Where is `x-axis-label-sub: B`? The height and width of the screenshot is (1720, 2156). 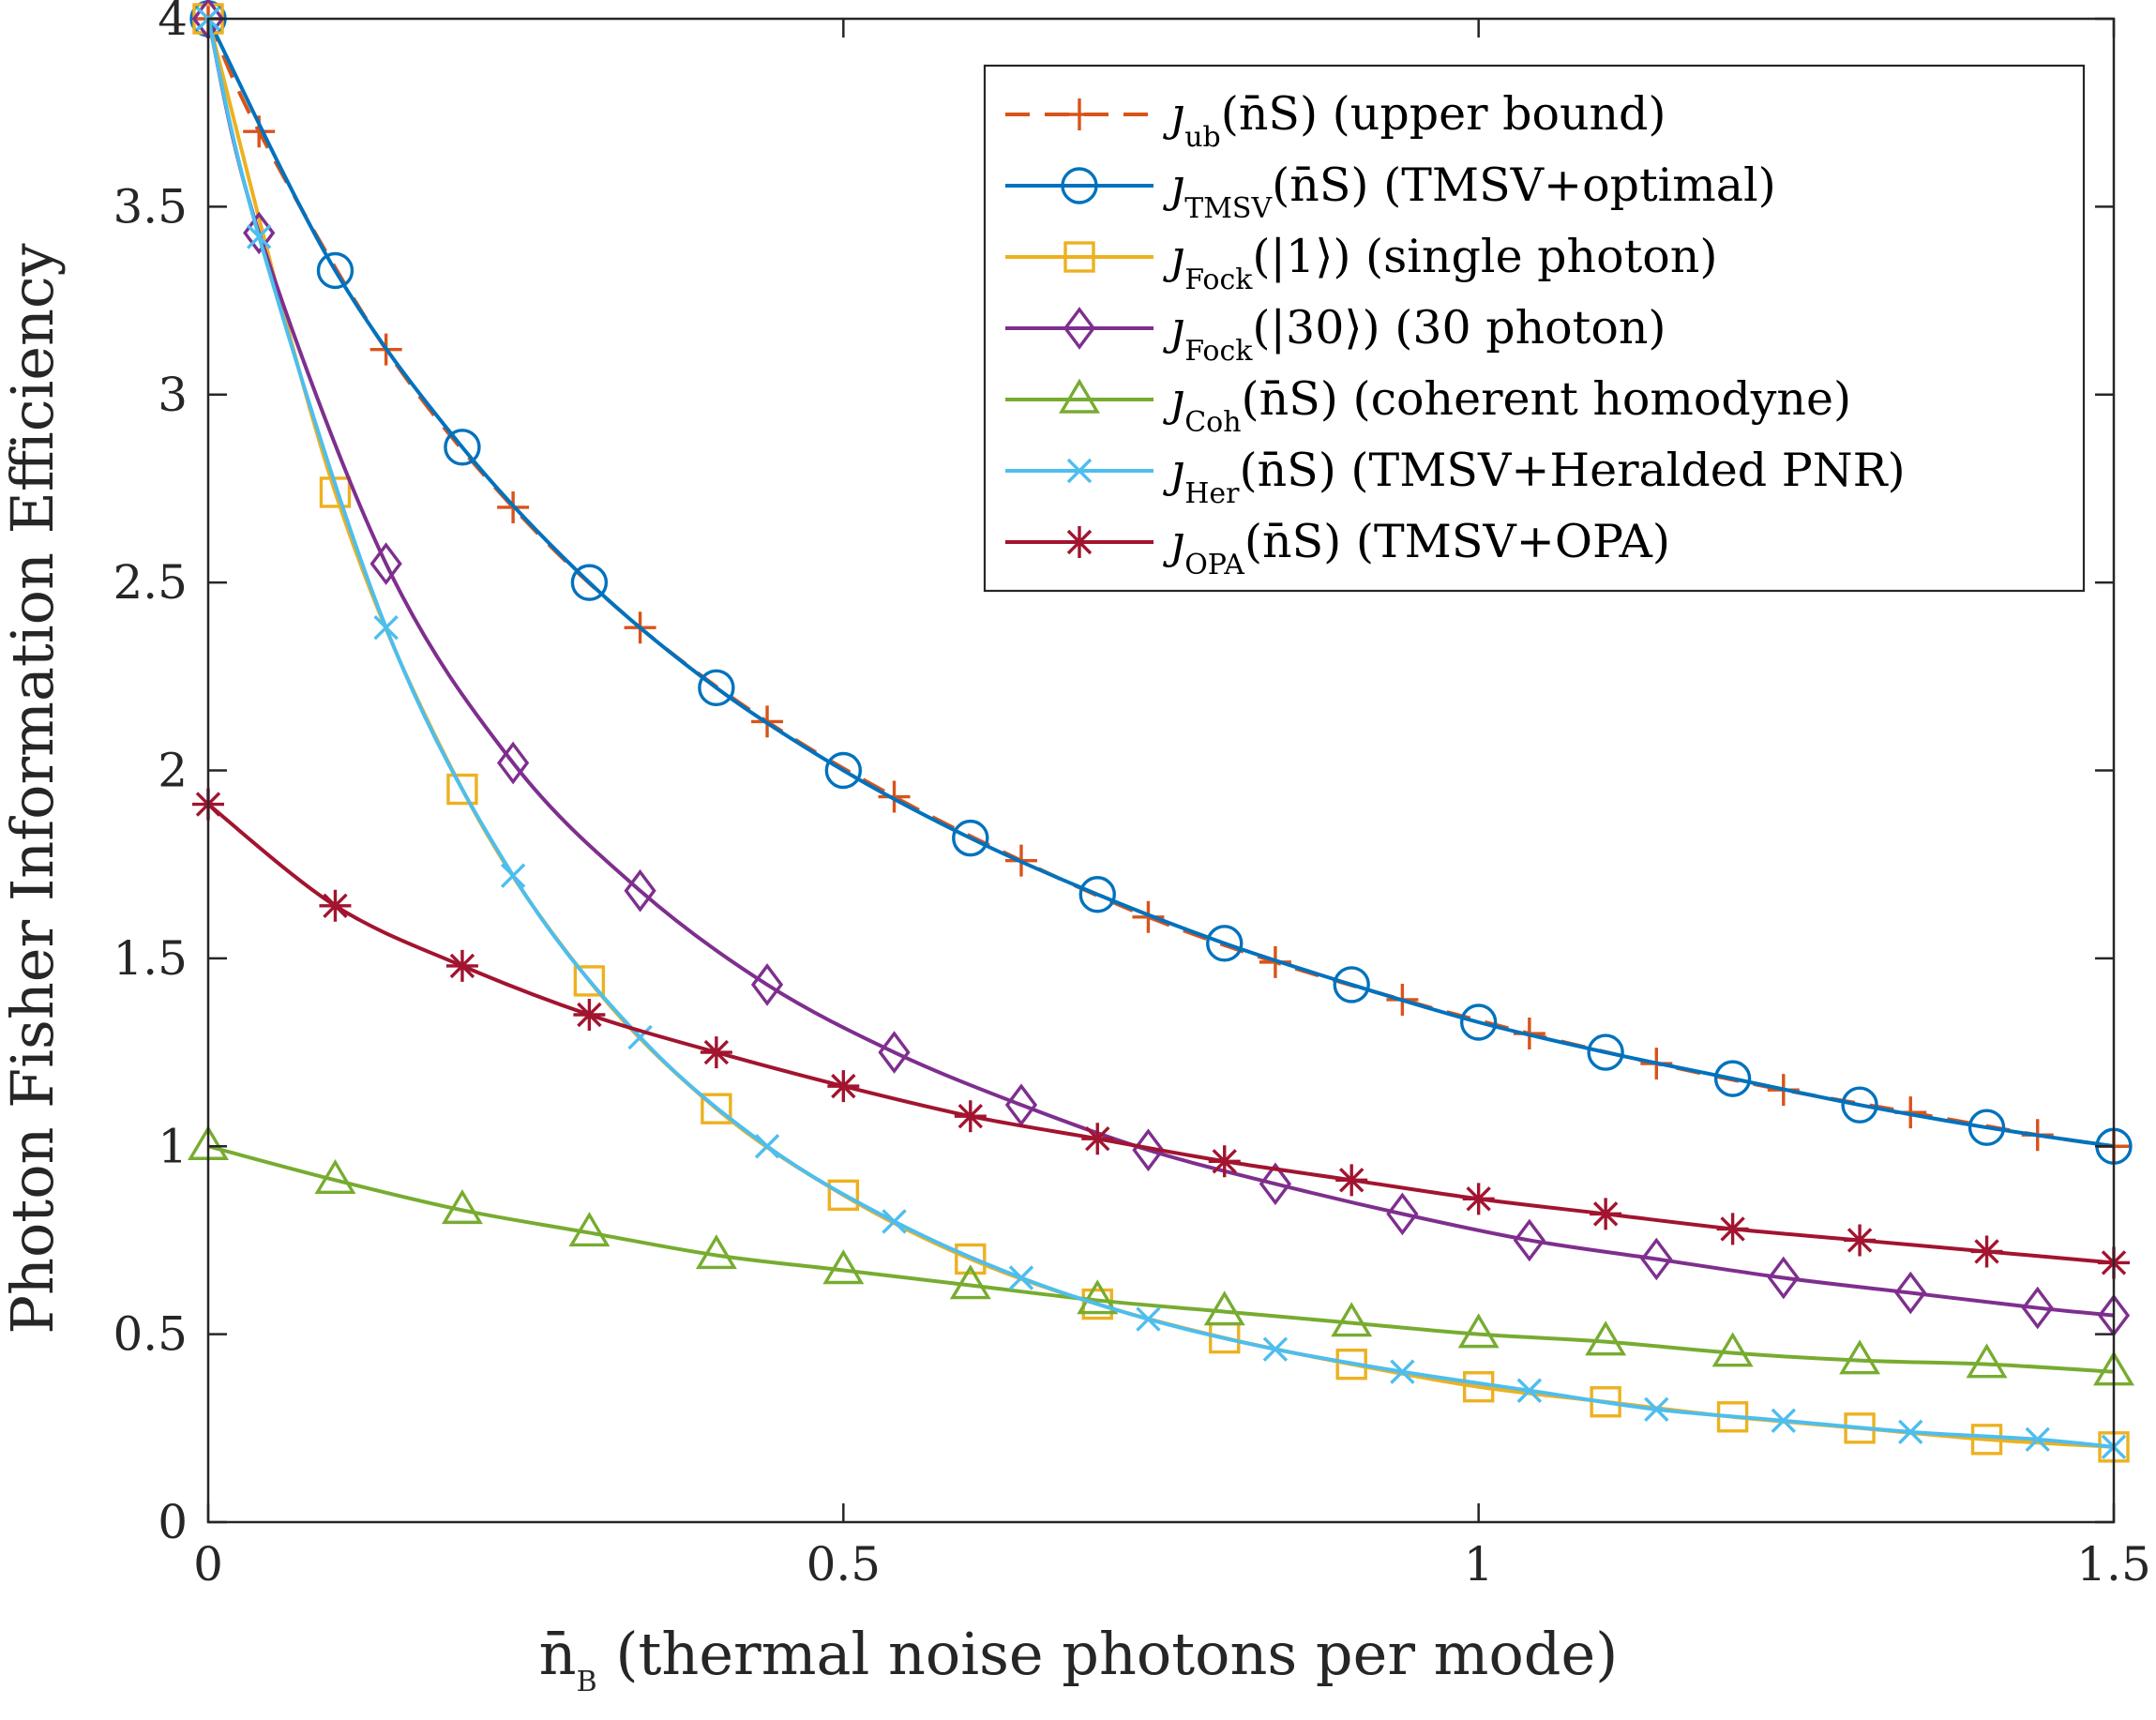 x-axis-label-sub: B is located at coordinates (587, 1682).